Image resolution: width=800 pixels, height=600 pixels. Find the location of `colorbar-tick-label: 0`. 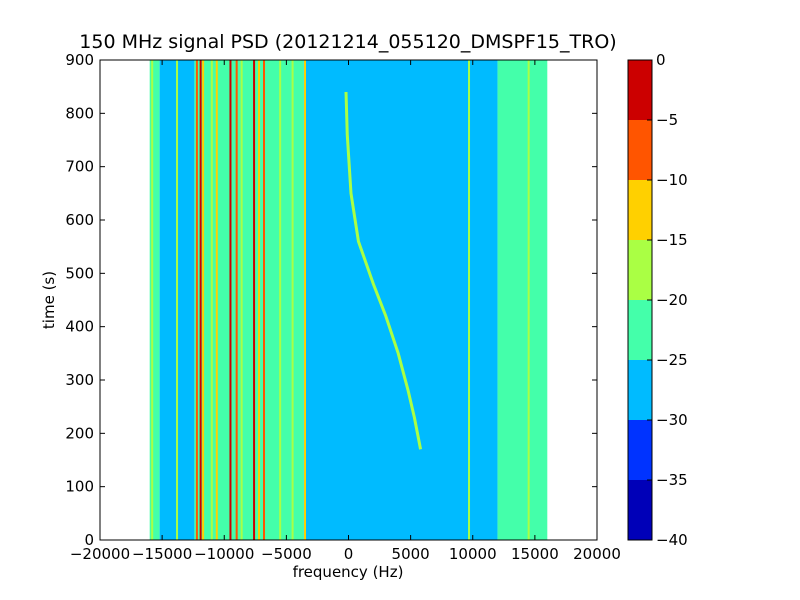

colorbar-tick-label: 0 is located at coordinates (661, 60).